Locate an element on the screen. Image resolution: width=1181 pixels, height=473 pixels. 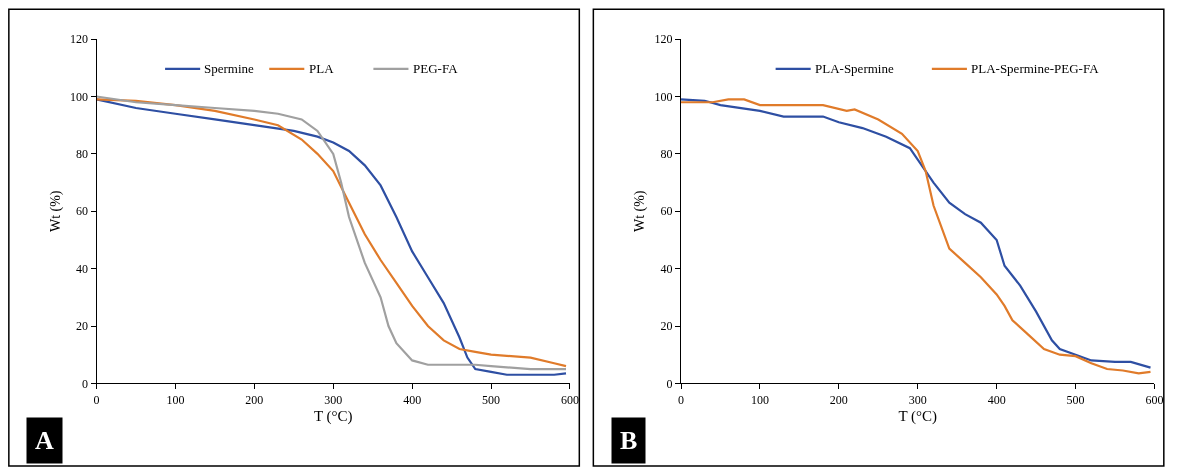
legend-label: PLA-Spermine-PEG-FA is located at coordinates (1035, 68).